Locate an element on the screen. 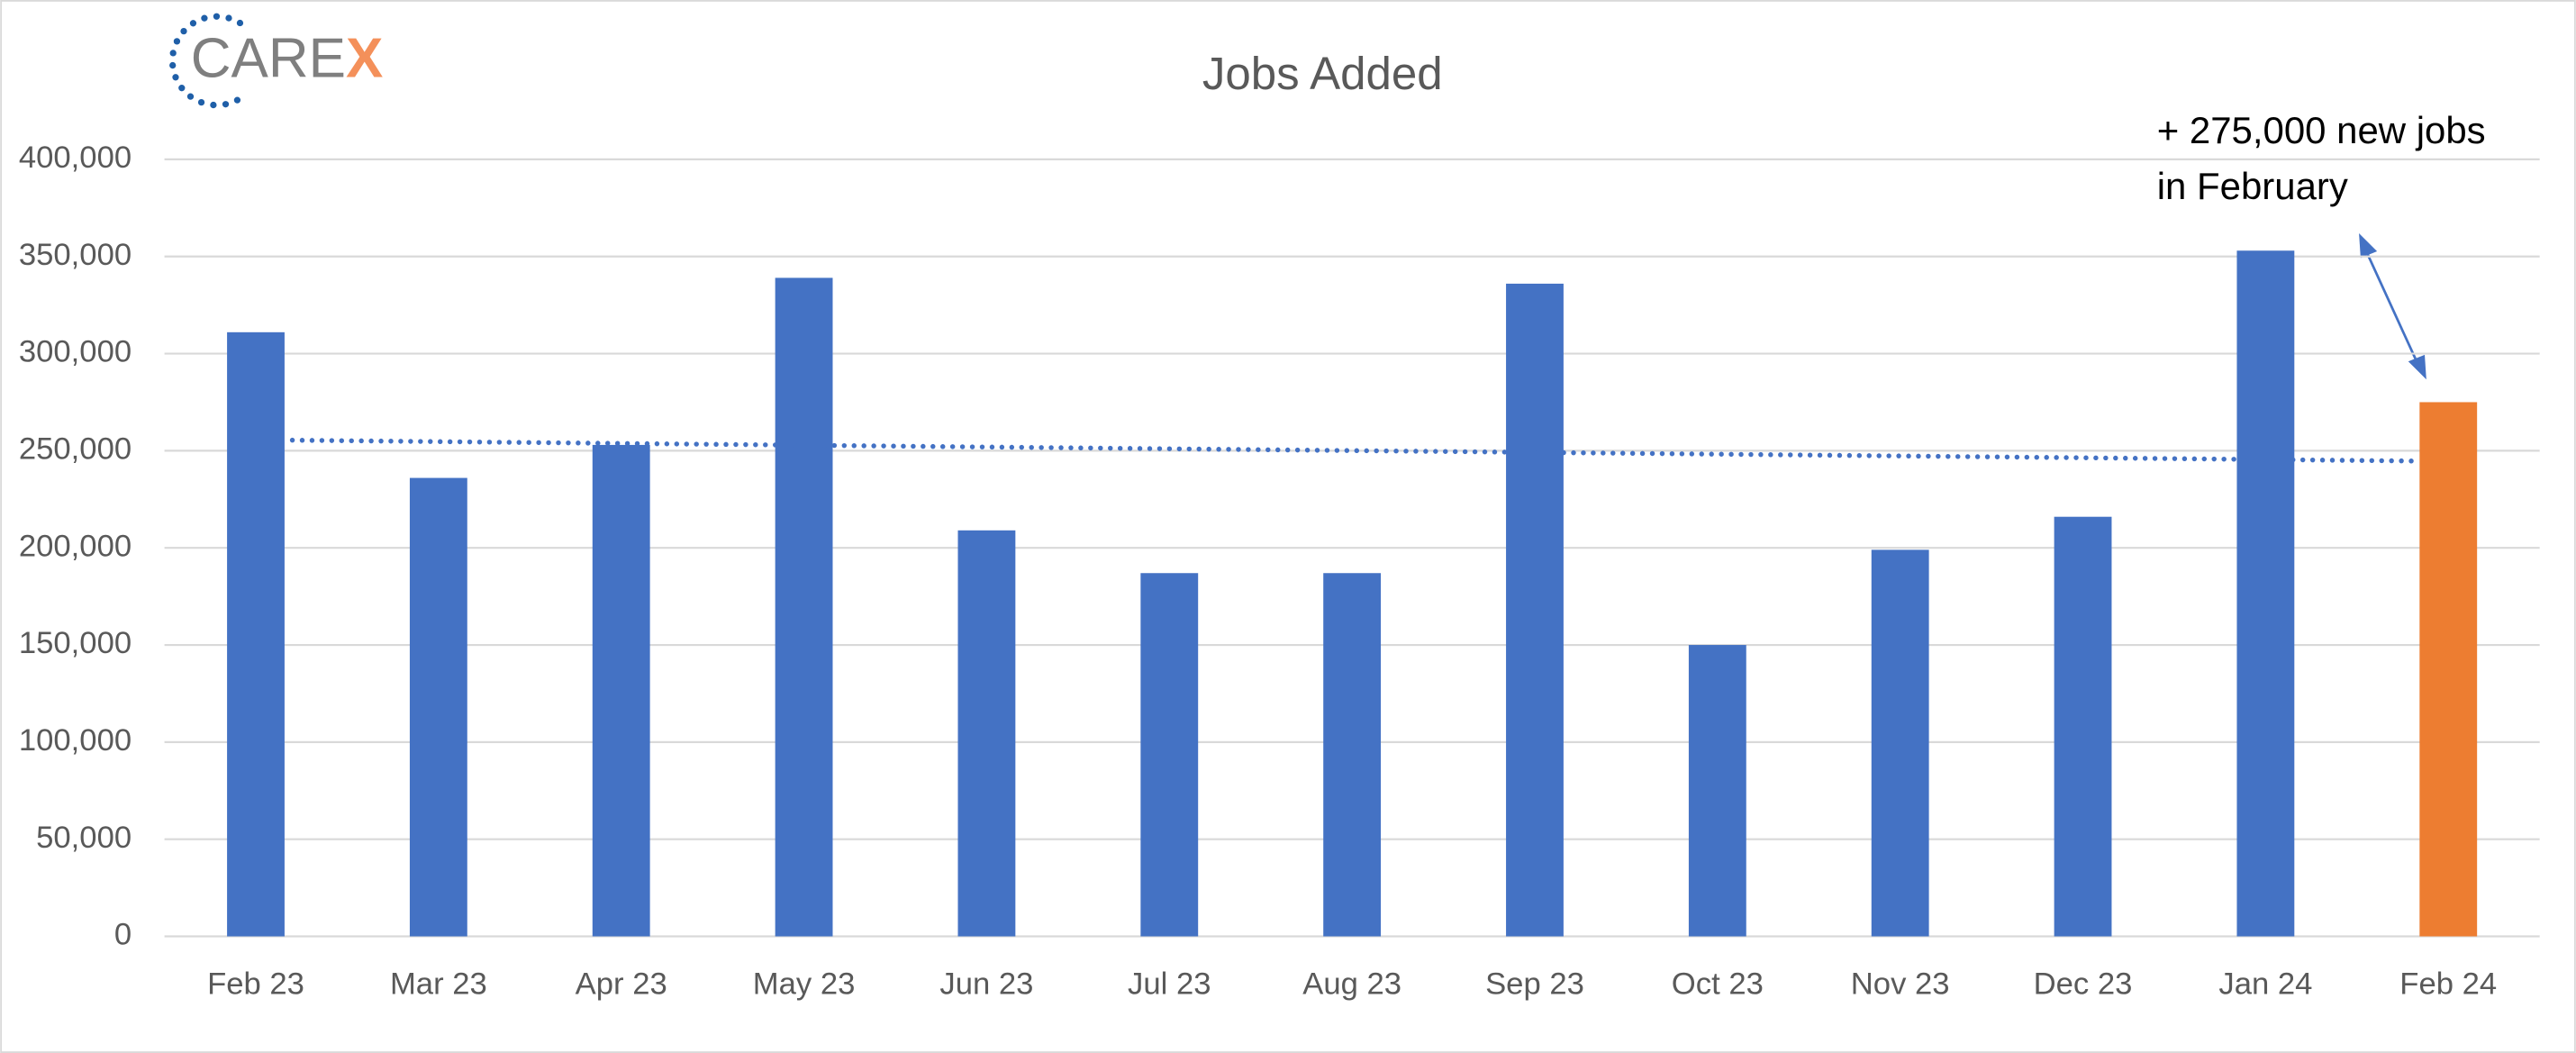 The width and height of the screenshot is (2576, 1053). x-tick-label: Jun 23 is located at coordinates (986, 984).